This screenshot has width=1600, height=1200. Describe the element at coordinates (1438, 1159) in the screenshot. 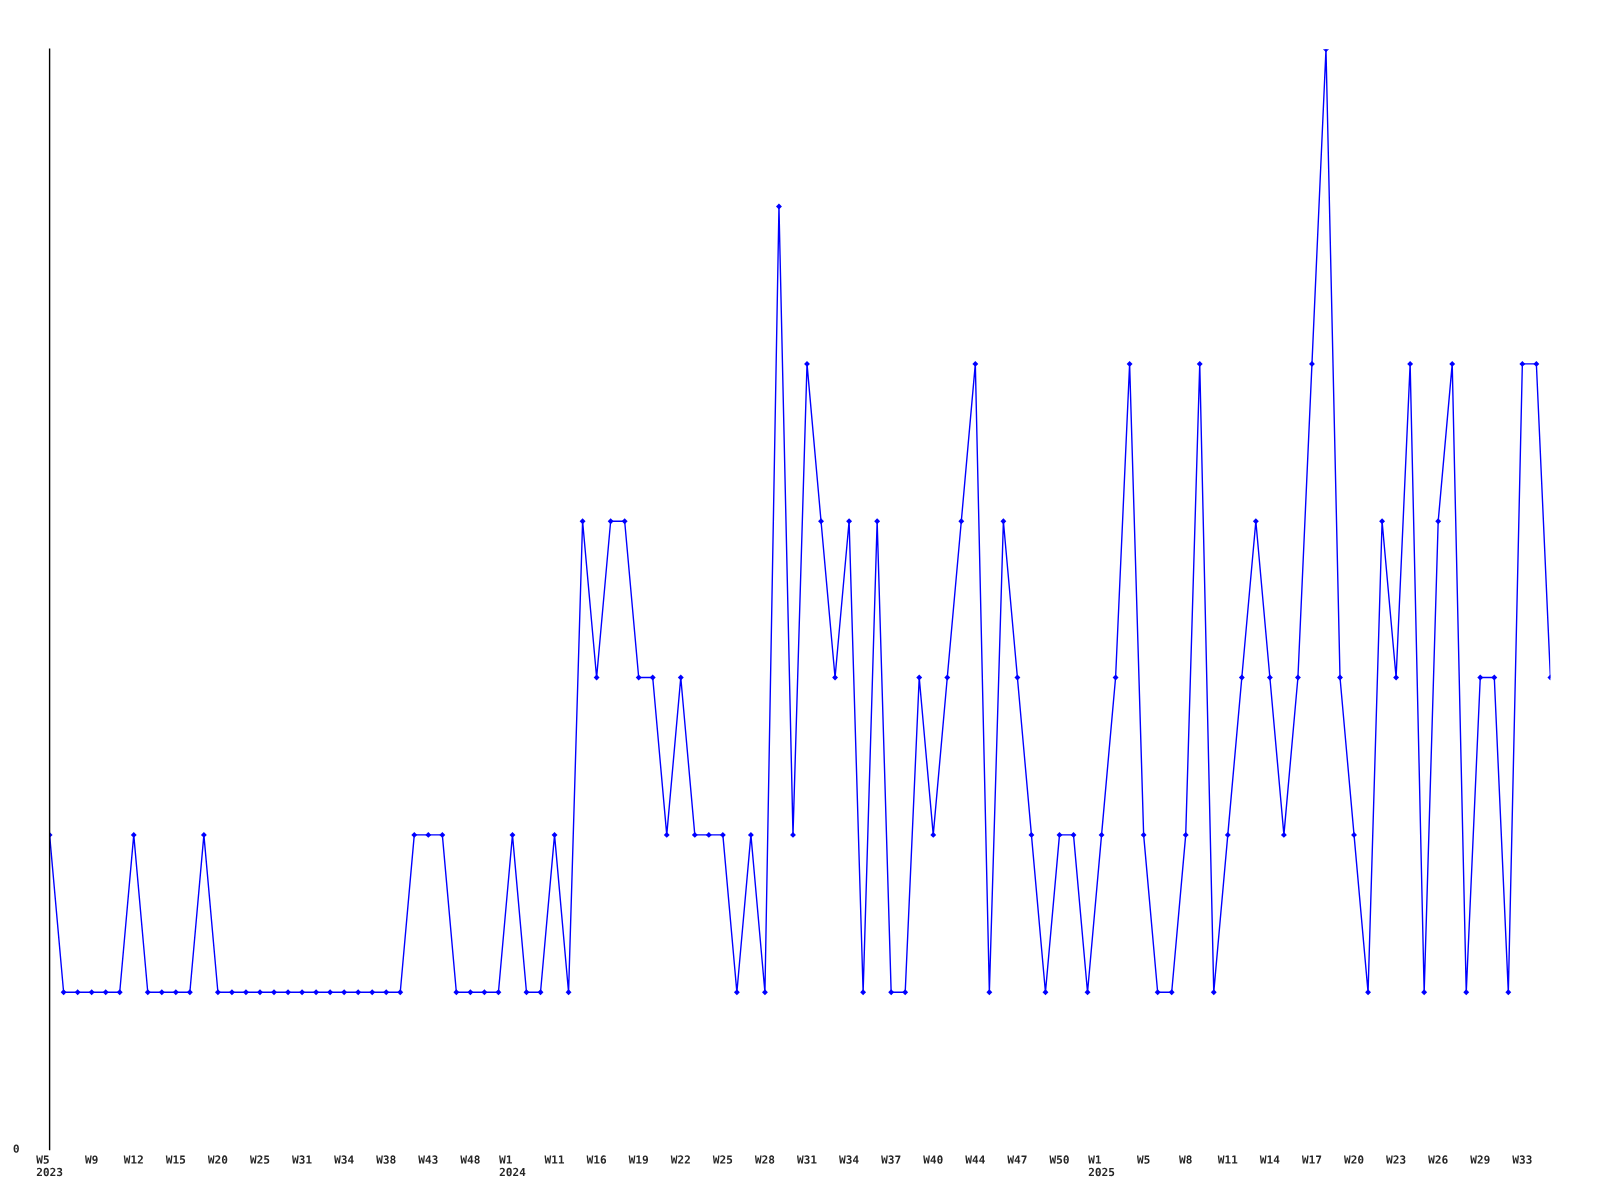

I see `x-tick-label: W26` at that location.